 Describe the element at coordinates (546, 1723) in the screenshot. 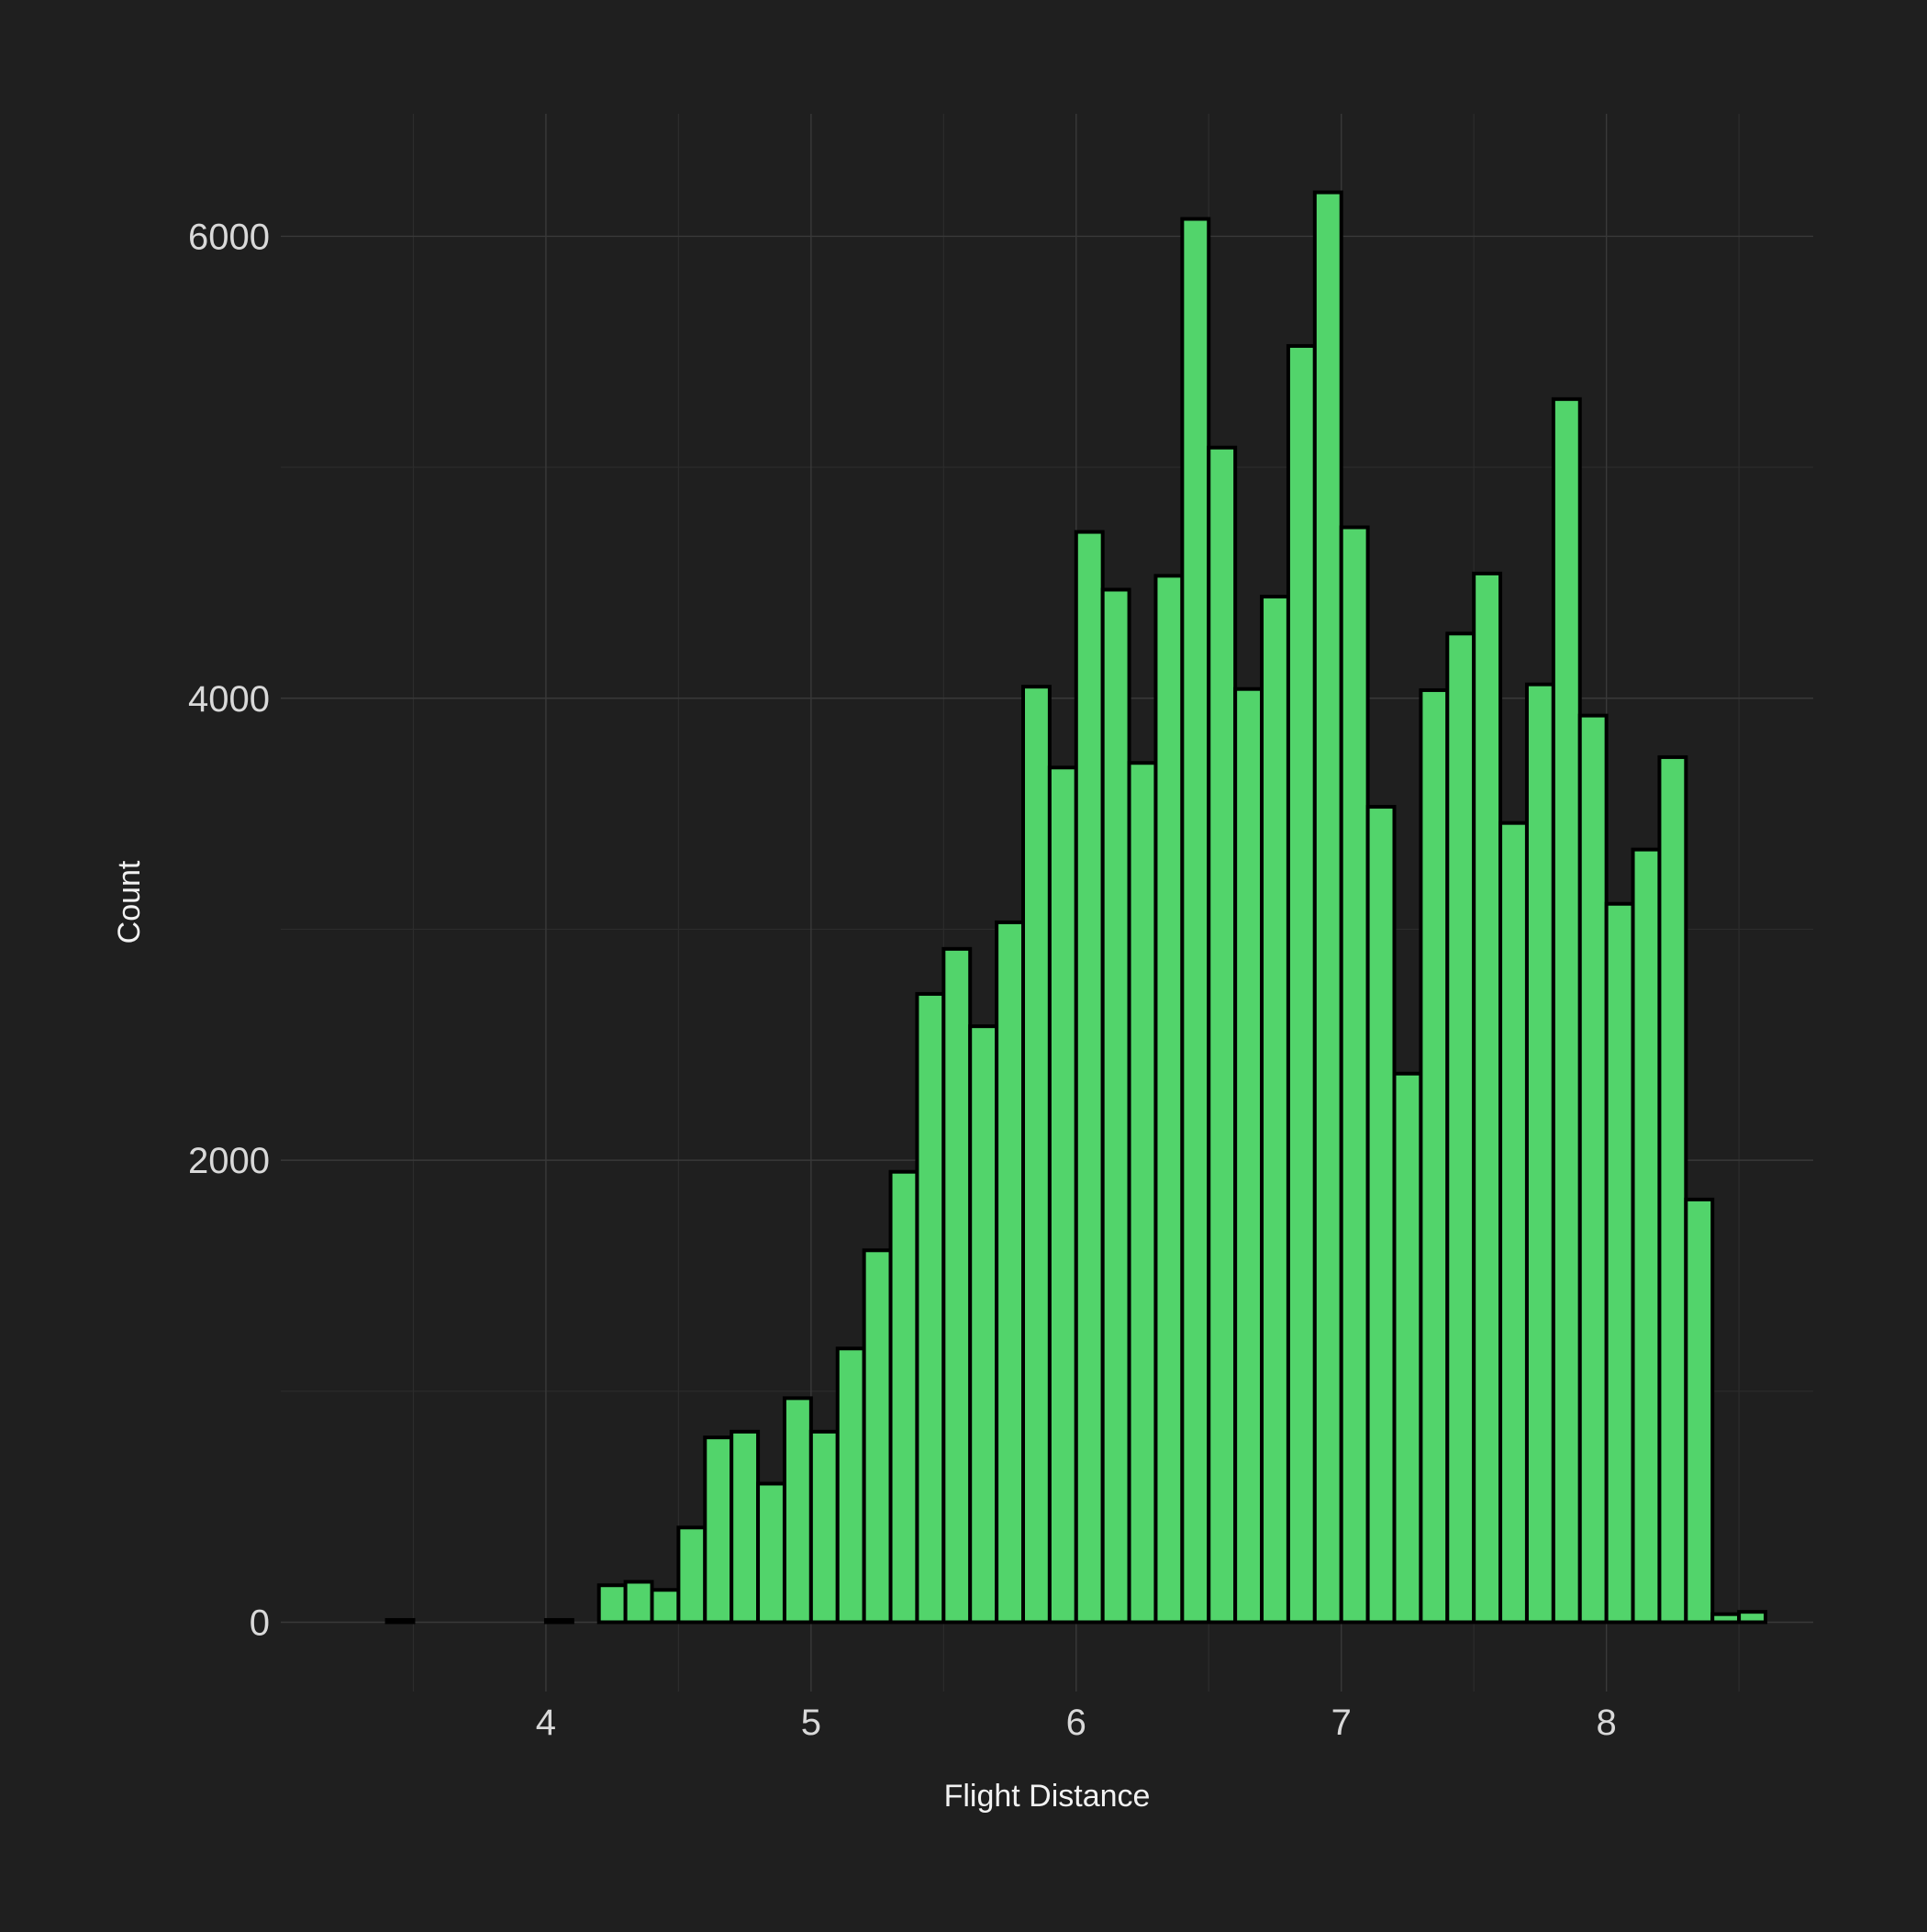

I see `x-tick-label: 4` at that location.